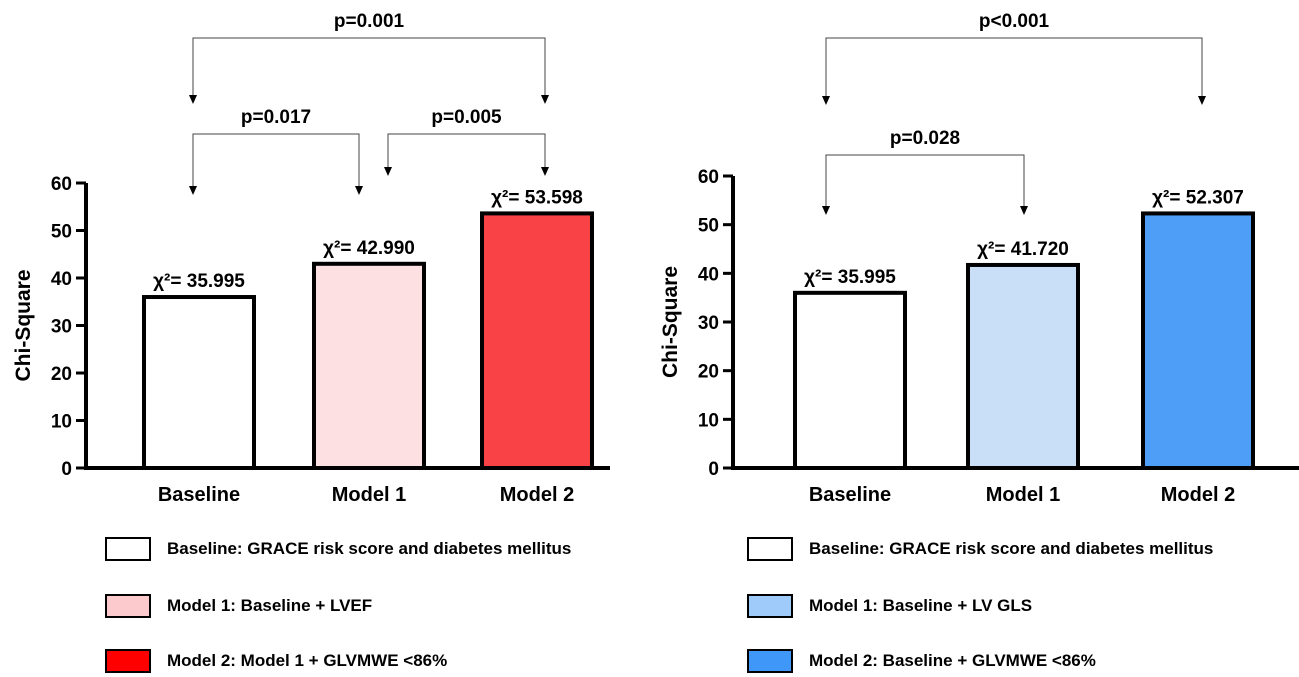  What do you see at coordinates (369, 248) in the screenshot?
I see `data-label-model1: χ²= 42.990` at bounding box center [369, 248].